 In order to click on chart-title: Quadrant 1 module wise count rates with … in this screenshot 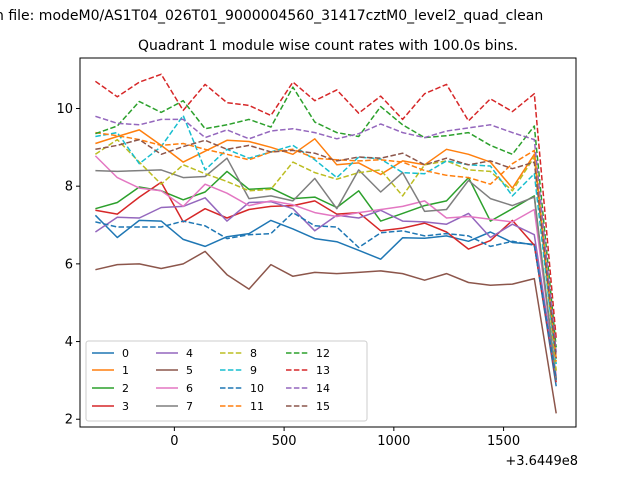, I will do `click(328, 46)`.